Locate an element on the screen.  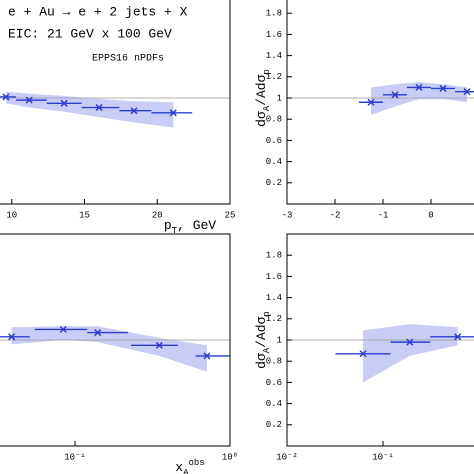
x-tick-label: 25 is located at coordinates (230, 215).